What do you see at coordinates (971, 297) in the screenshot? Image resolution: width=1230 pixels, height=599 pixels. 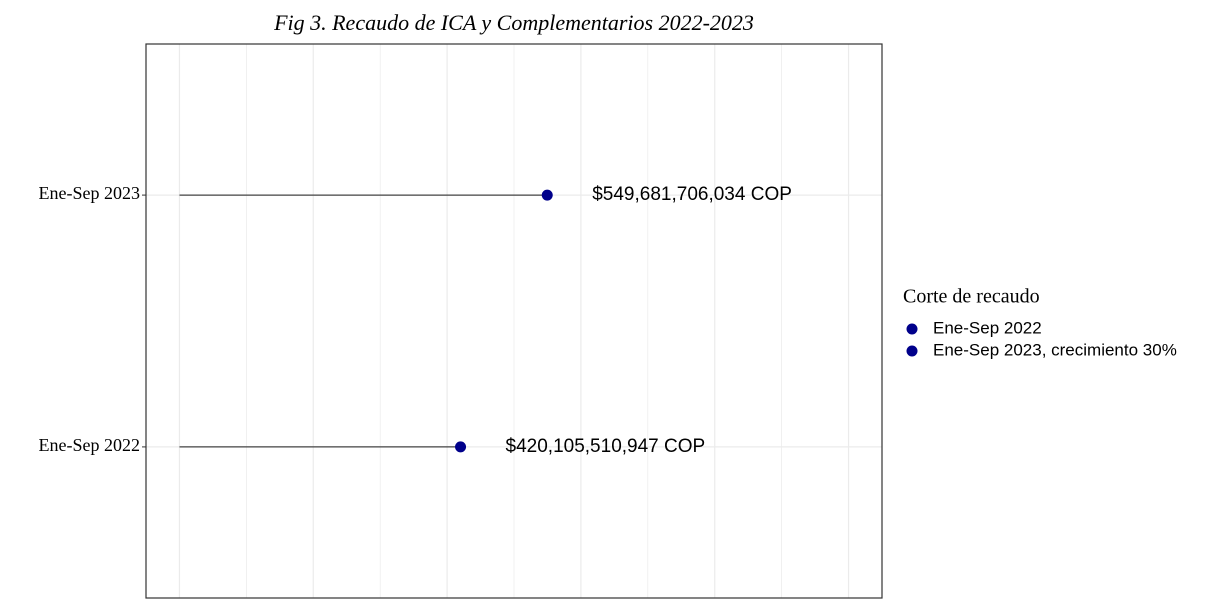 I see `legend-title: Corte de recaudo` at bounding box center [971, 297].